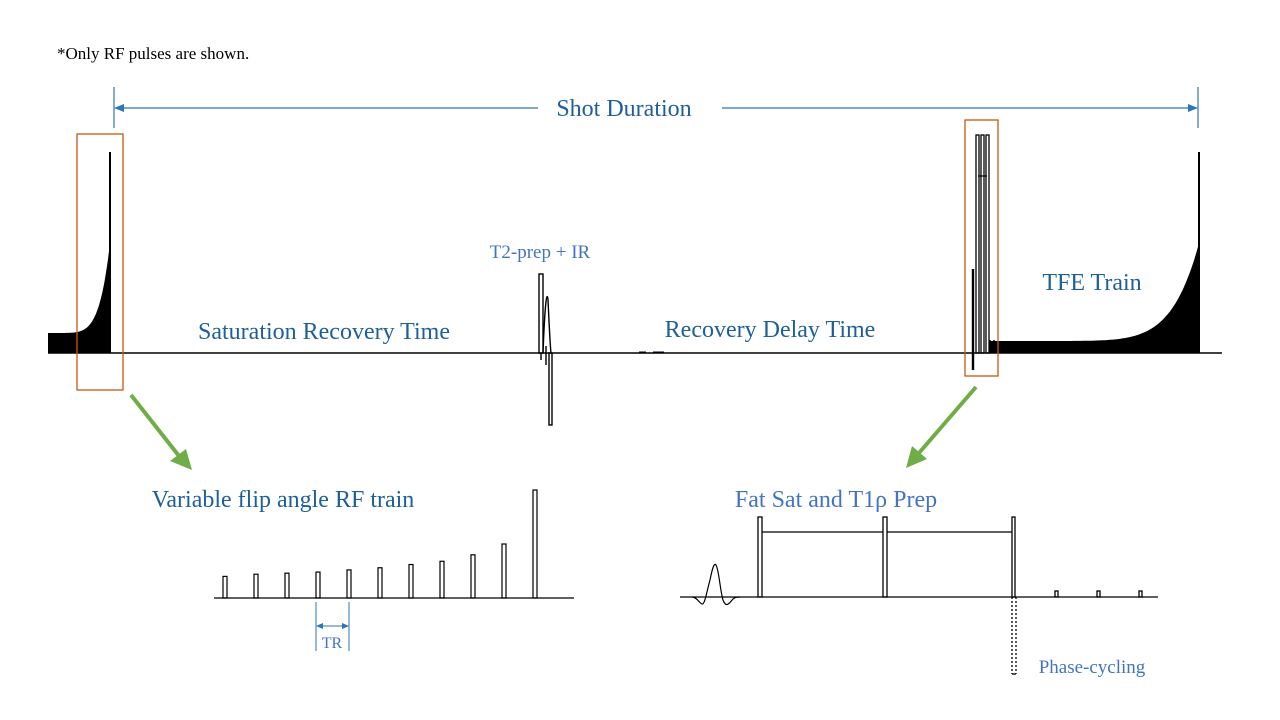  I want to click on shot-duration-label: Shot Duration, so click(623, 109).